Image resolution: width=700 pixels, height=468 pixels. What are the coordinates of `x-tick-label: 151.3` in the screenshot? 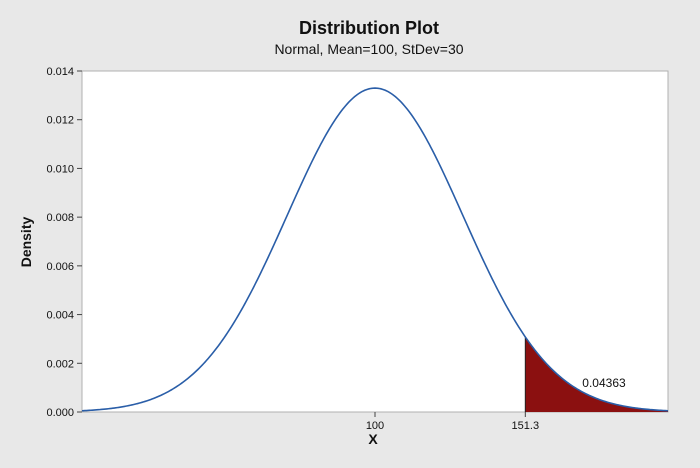 It's located at (526, 426).